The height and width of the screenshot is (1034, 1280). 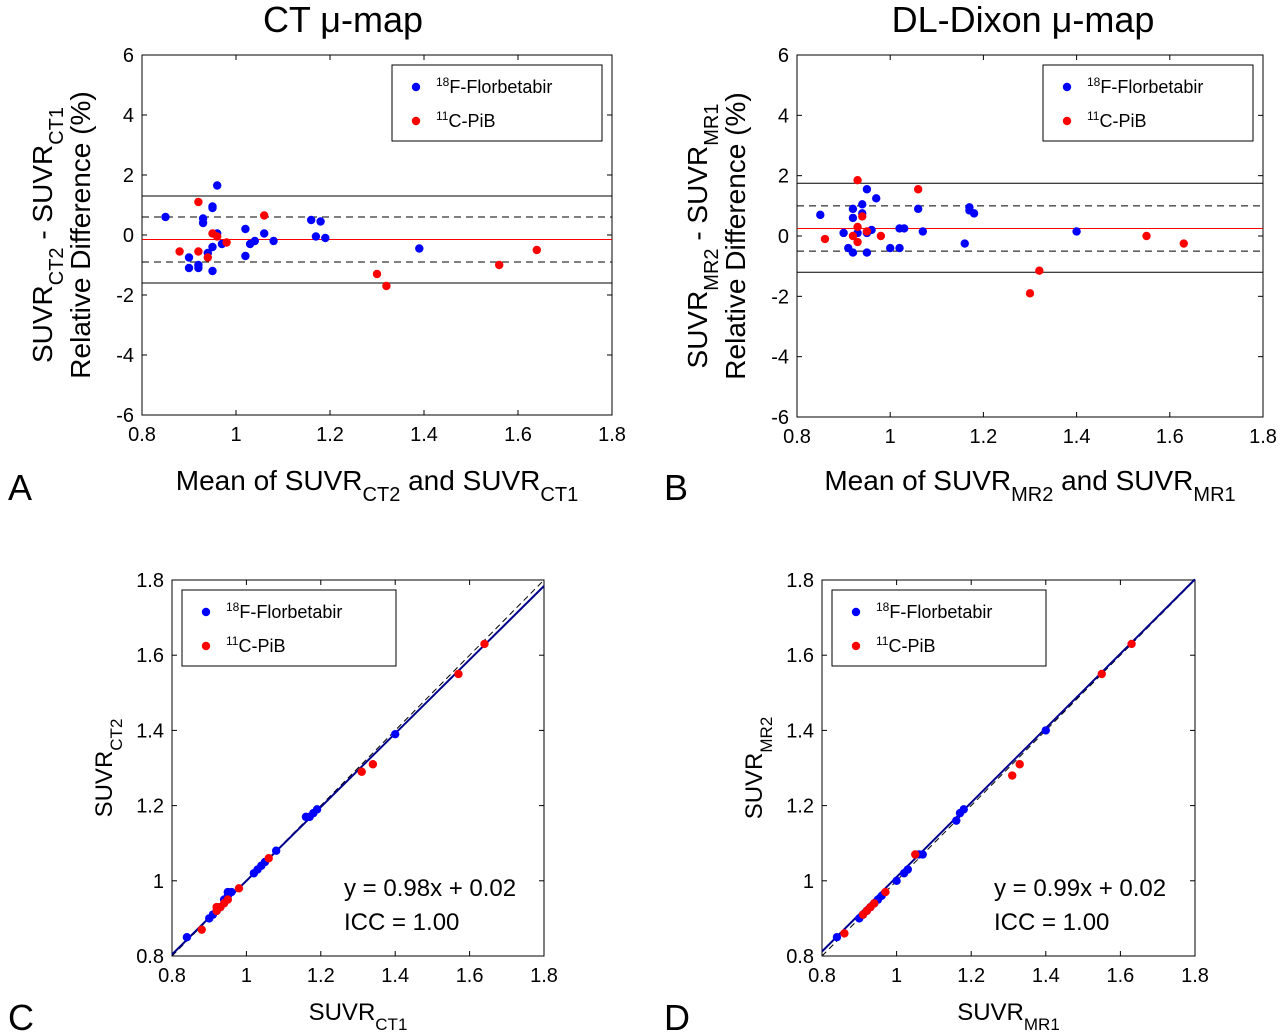 What do you see at coordinates (116, 735) in the screenshot?
I see `y-axis-label-sub: CT2` at bounding box center [116, 735].